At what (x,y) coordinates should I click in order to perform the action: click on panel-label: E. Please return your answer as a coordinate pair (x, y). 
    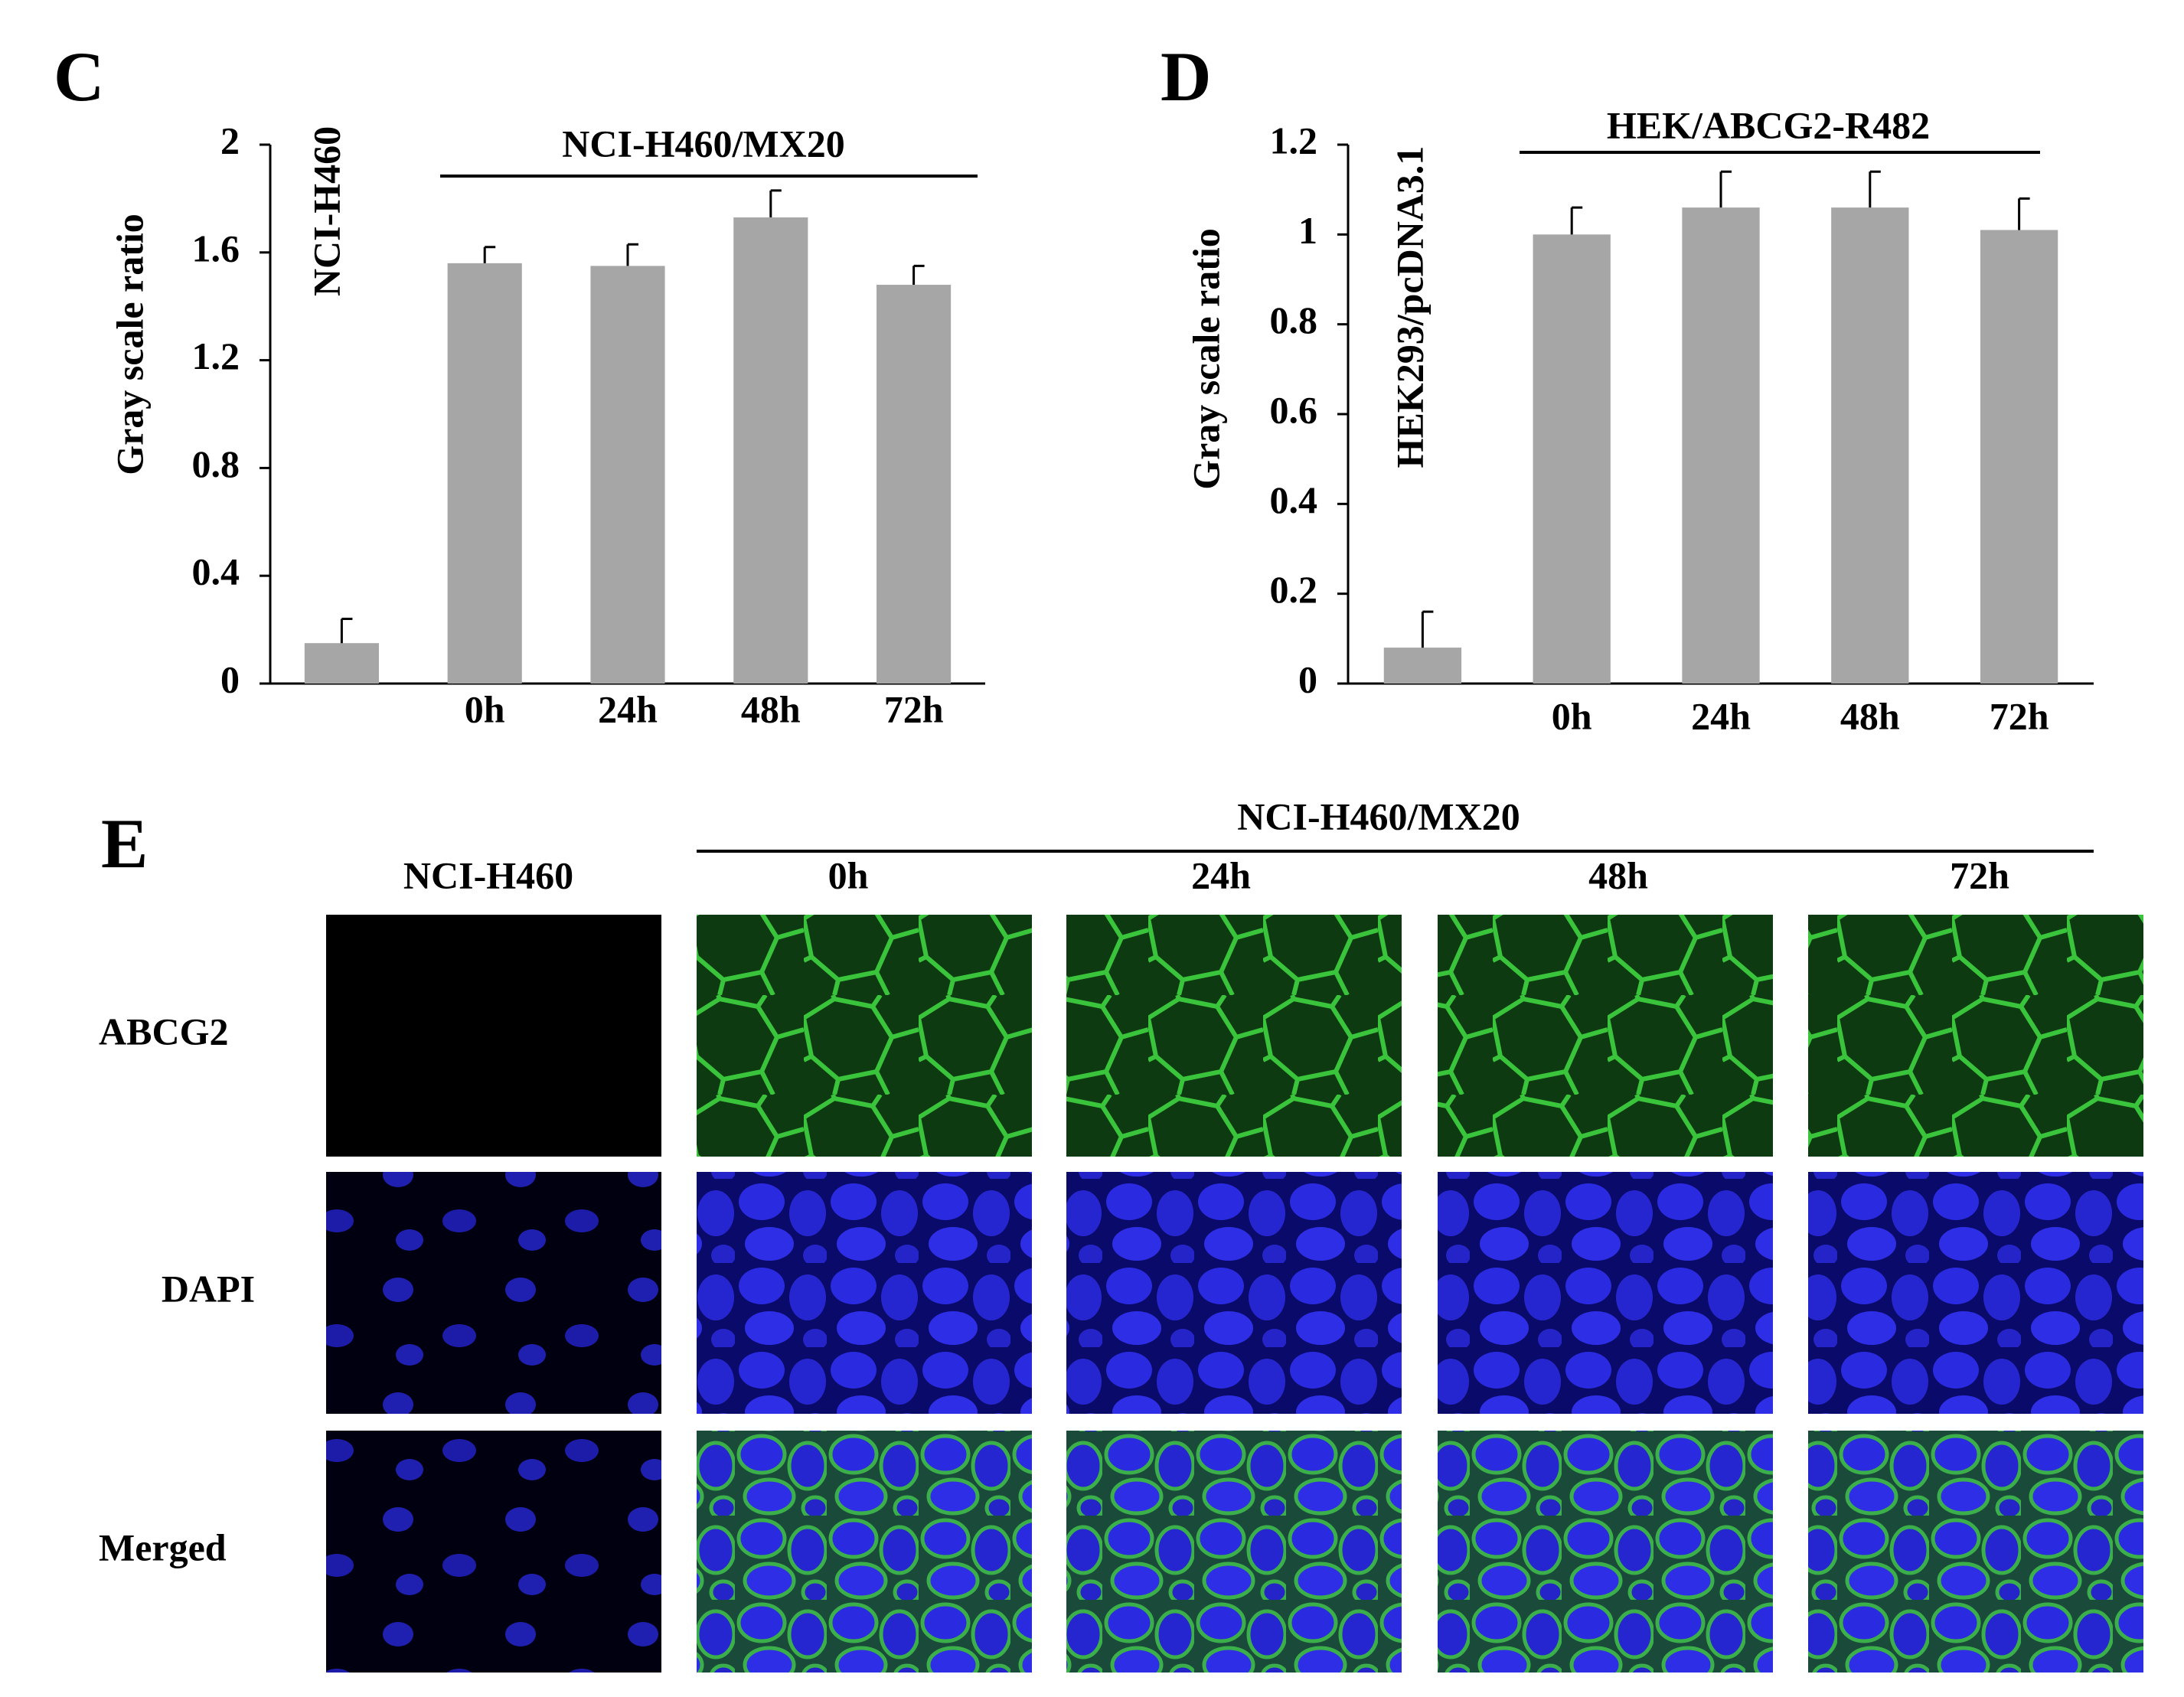
    Looking at the image, I should click on (124, 844).